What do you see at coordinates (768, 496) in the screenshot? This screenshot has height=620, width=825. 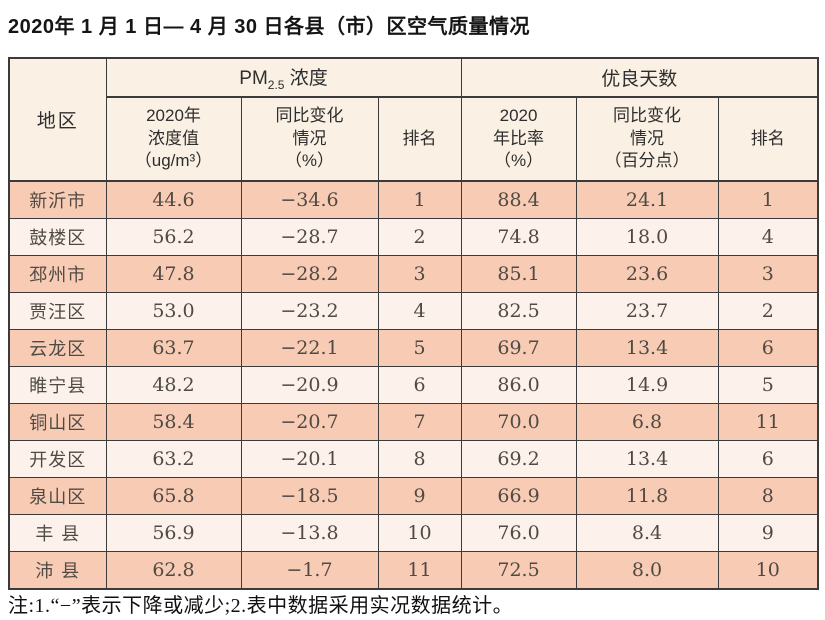 I see `good-rank-cell: 8` at bounding box center [768, 496].